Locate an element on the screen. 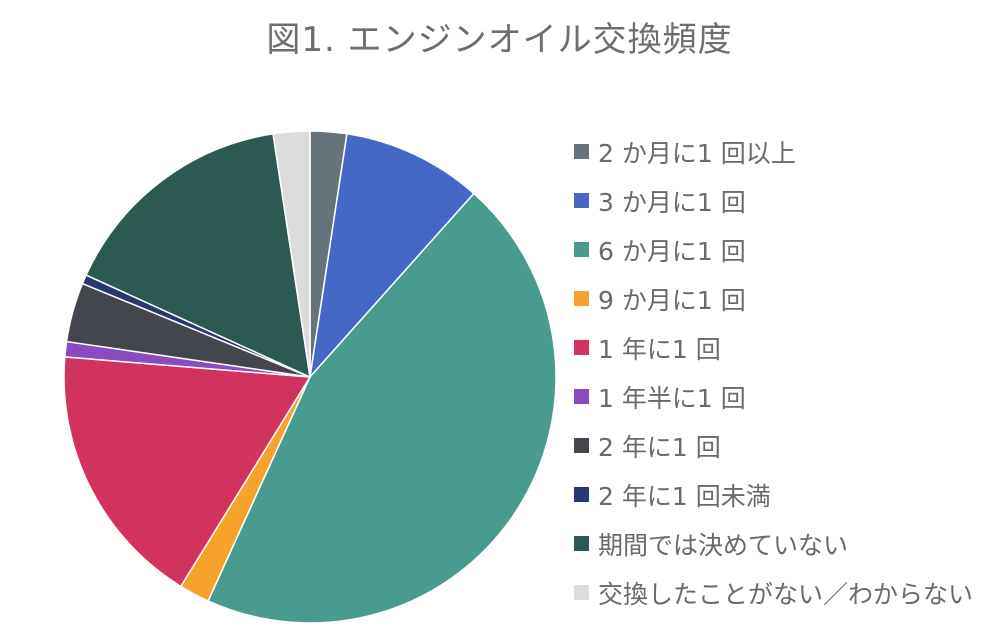  legend-label: 交換したことがない／わからない is located at coordinates (786, 594).